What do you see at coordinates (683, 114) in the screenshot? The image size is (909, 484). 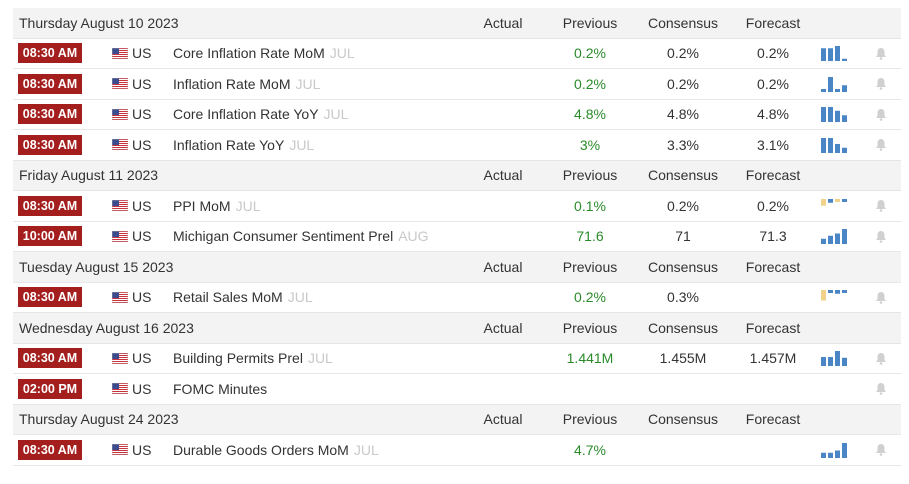 I see `event-consensus: 4.8%` at bounding box center [683, 114].